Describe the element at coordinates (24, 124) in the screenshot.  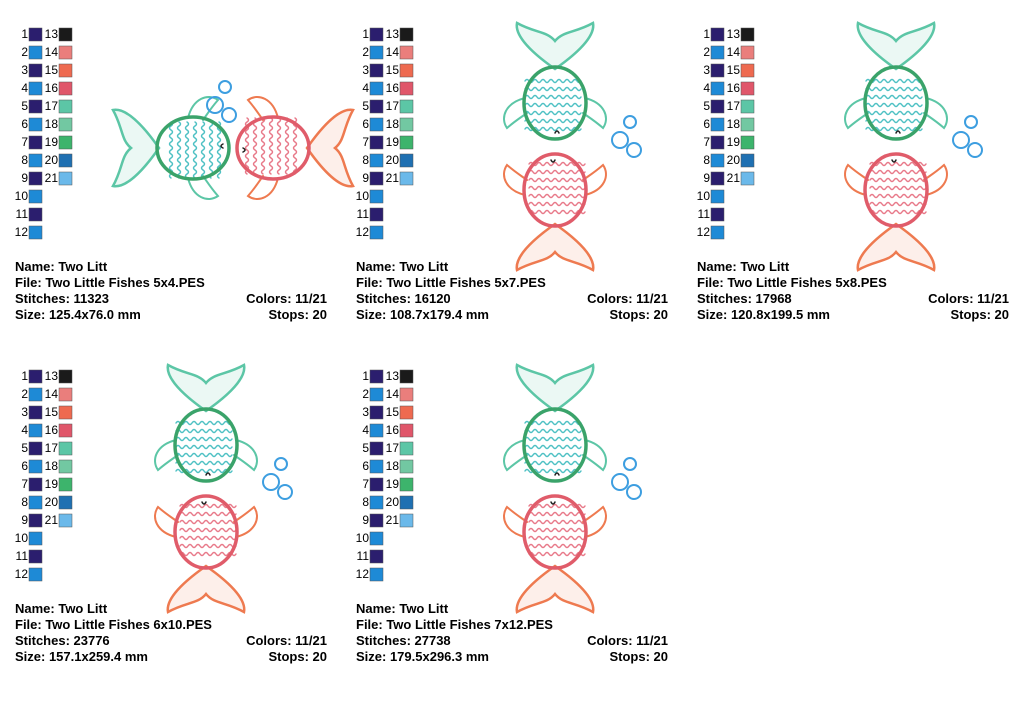
I see `color-number: 6` at that location.